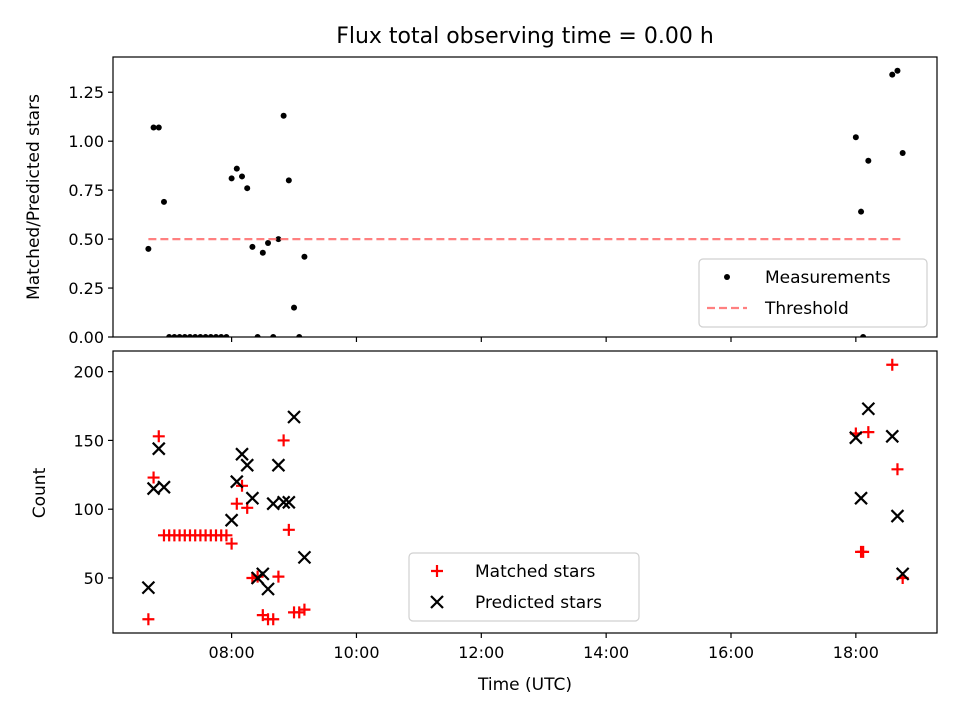  What do you see at coordinates (88, 509) in the screenshot?
I see `y-tick-label: 100` at bounding box center [88, 509].